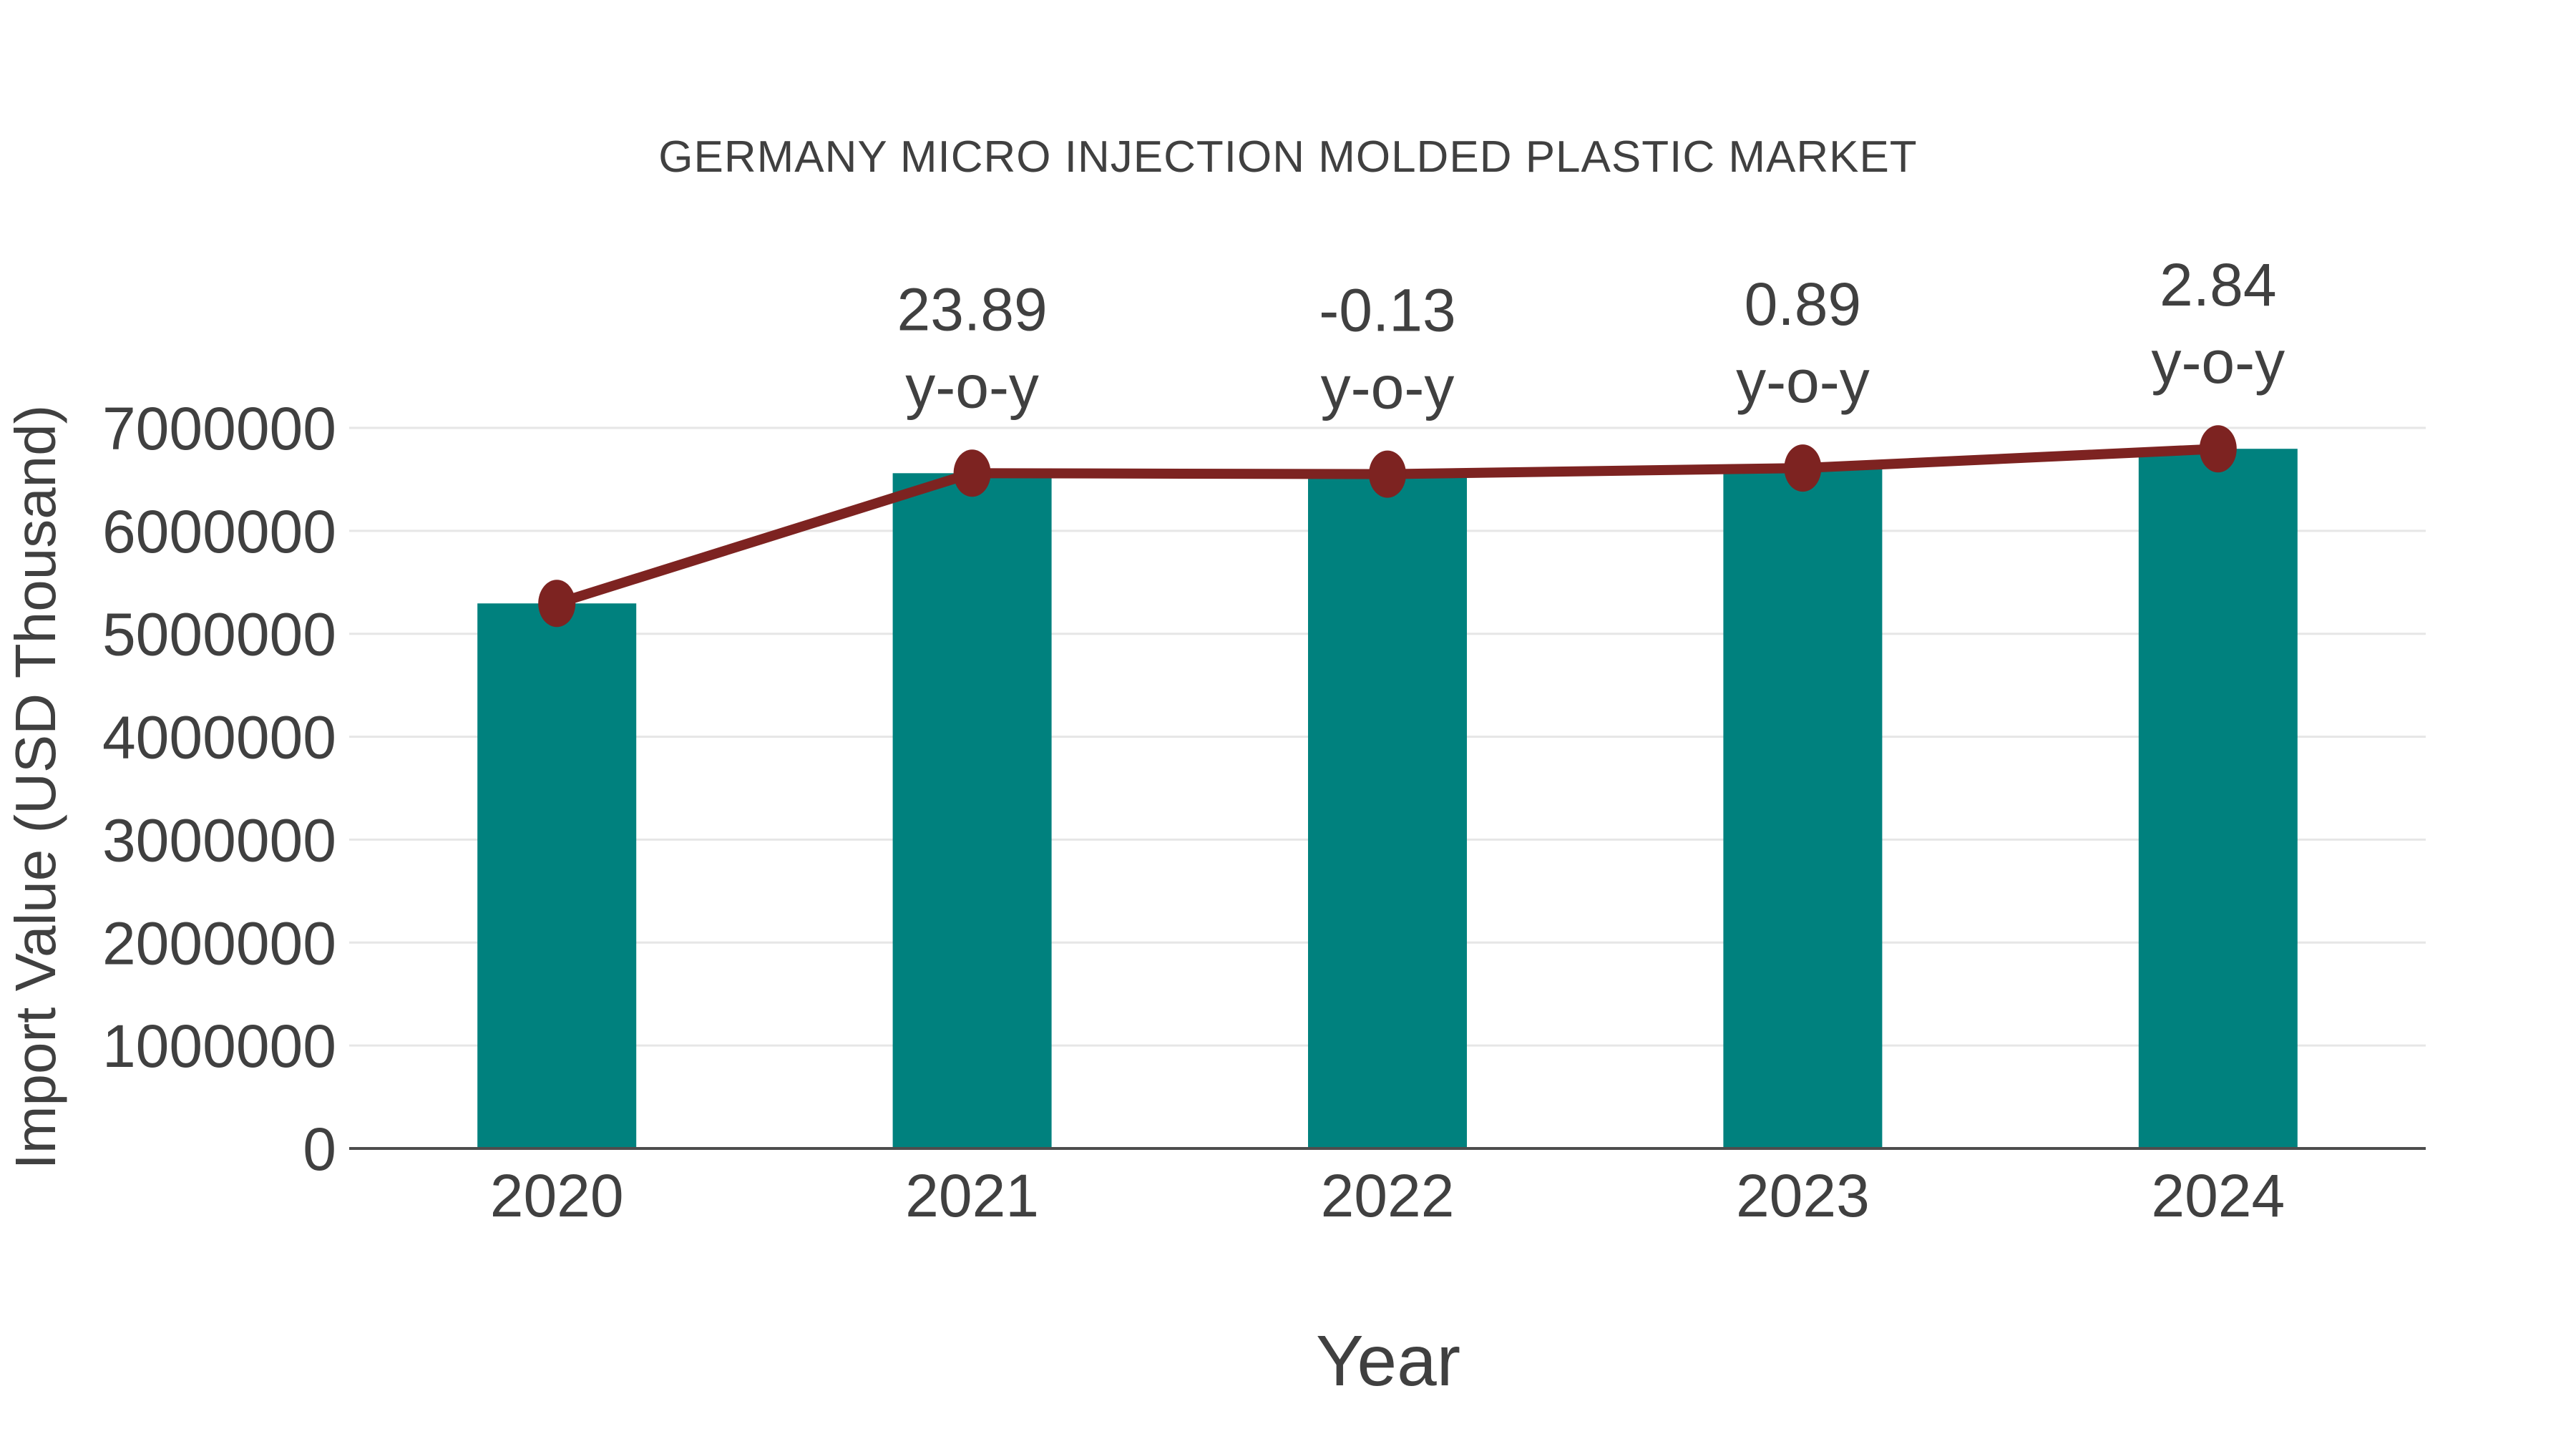 The image size is (2576, 1449). Describe the element at coordinates (319, 1149) in the screenshot. I see `y-tick-label: 0` at that location.